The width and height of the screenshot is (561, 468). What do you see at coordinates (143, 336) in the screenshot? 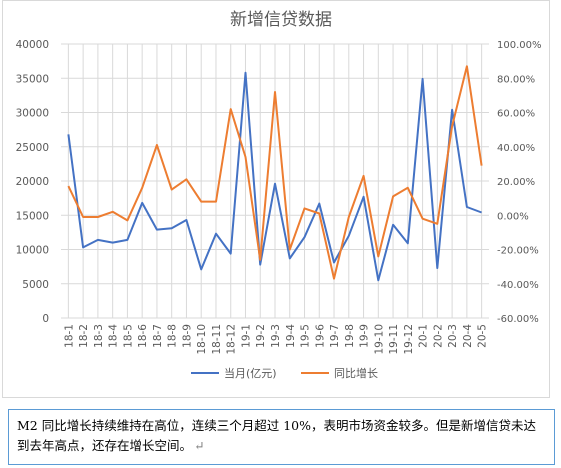
I see `x-tick-label: 18-6` at bounding box center [143, 336].